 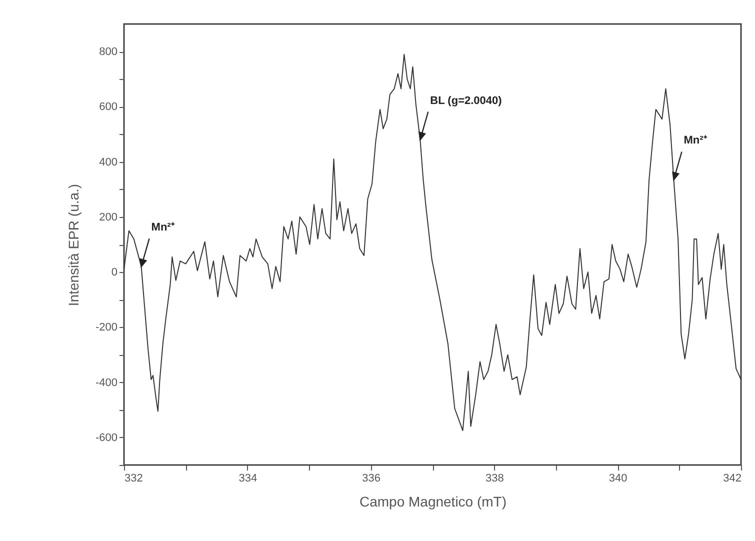 What do you see at coordinates (114, 272) in the screenshot?
I see `y-tick-label: 0` at bounding box center [114, 272].